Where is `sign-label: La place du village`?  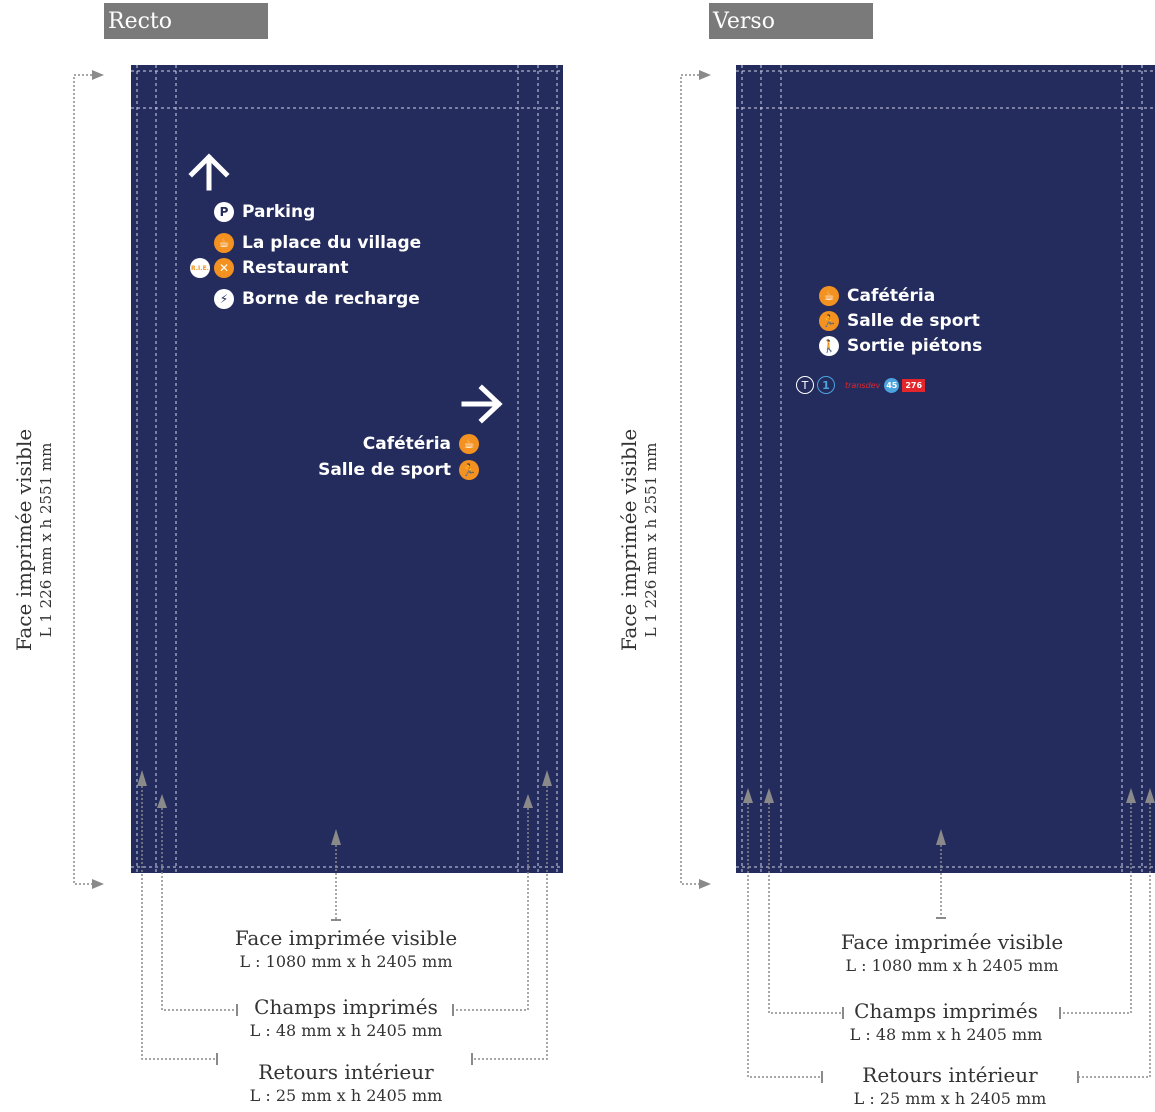 sign-label: La place du village is located at coordinates (332, 243).